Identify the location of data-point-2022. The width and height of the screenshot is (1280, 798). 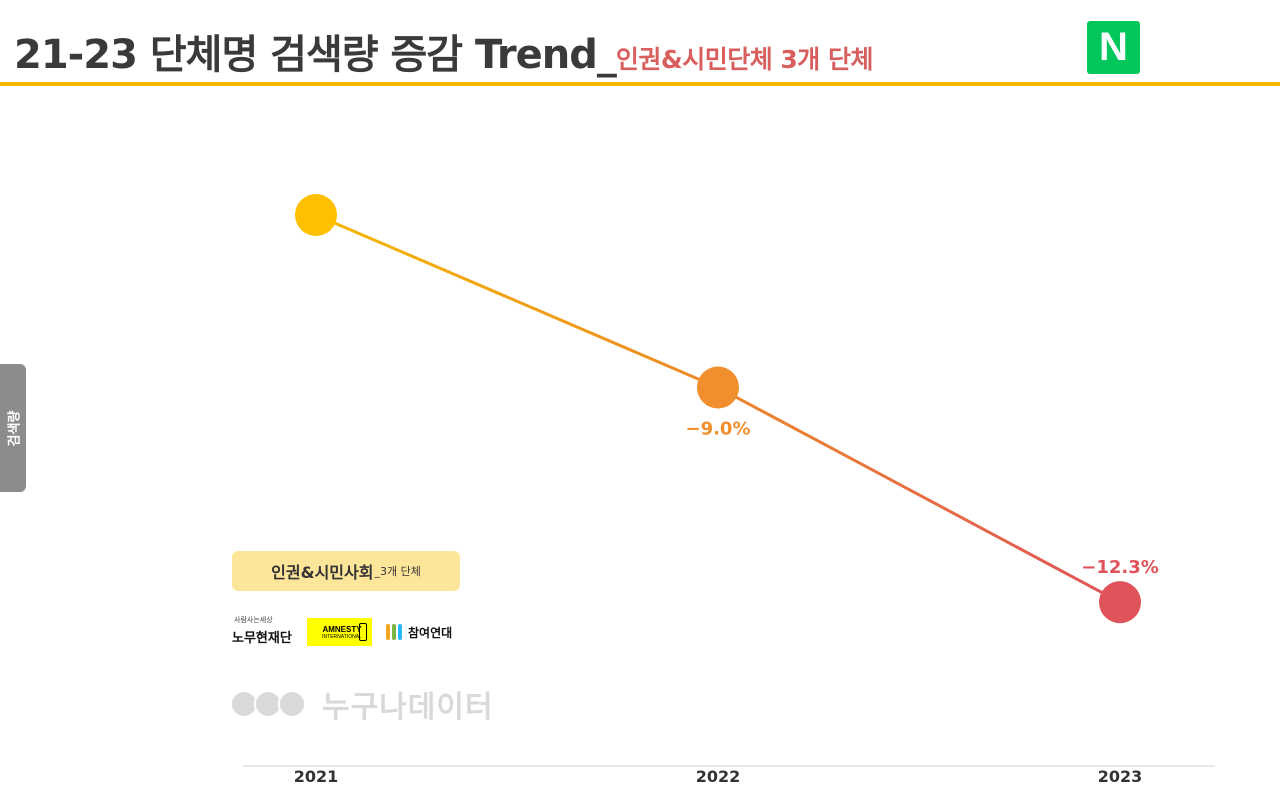
(718, 387).